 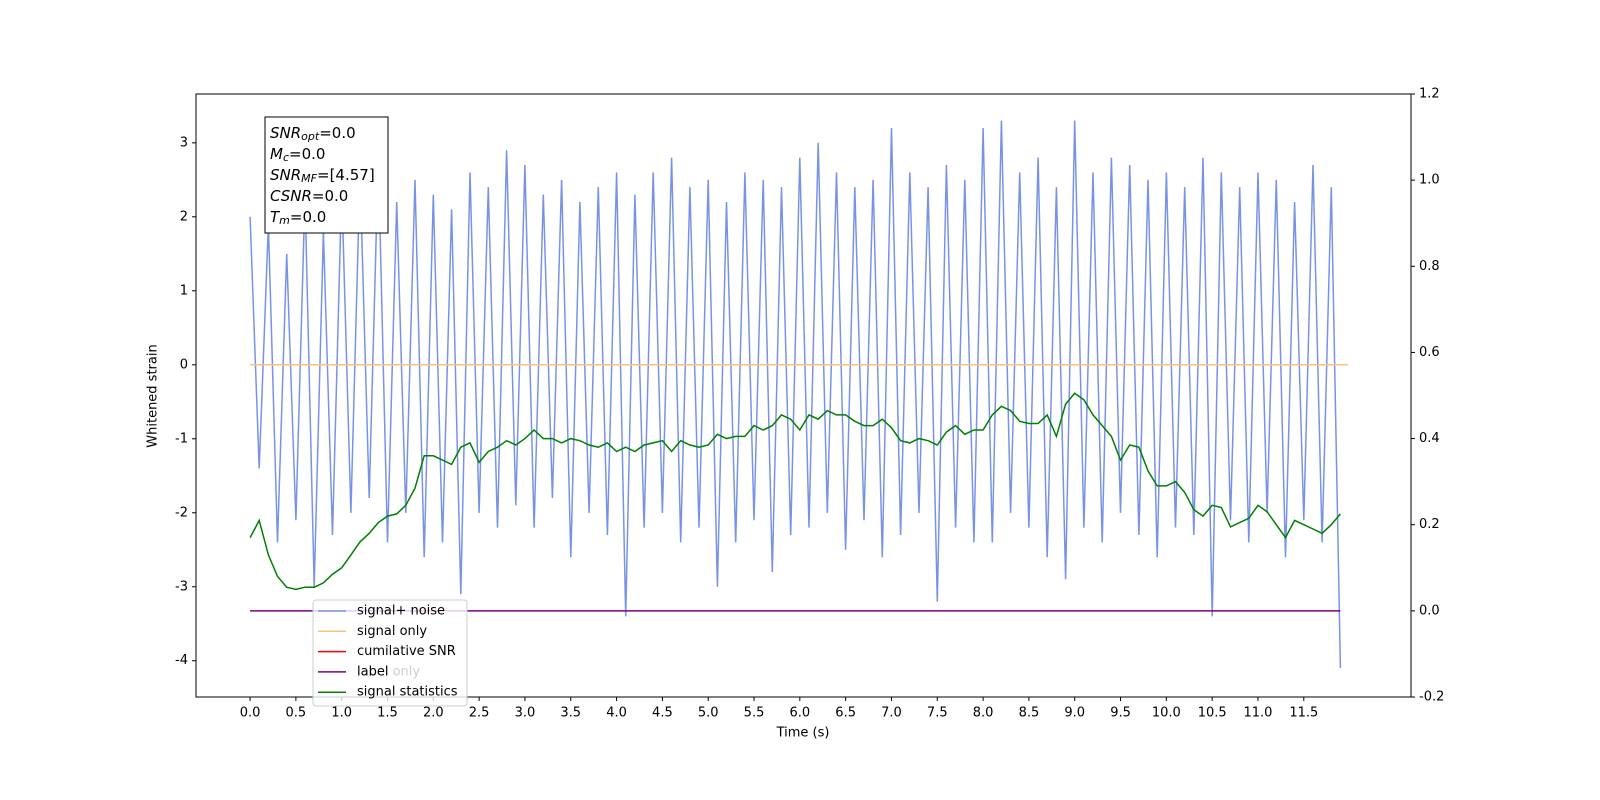 I want to click on stats-line: SNRopt=0.0, so click(x=313, y=134).